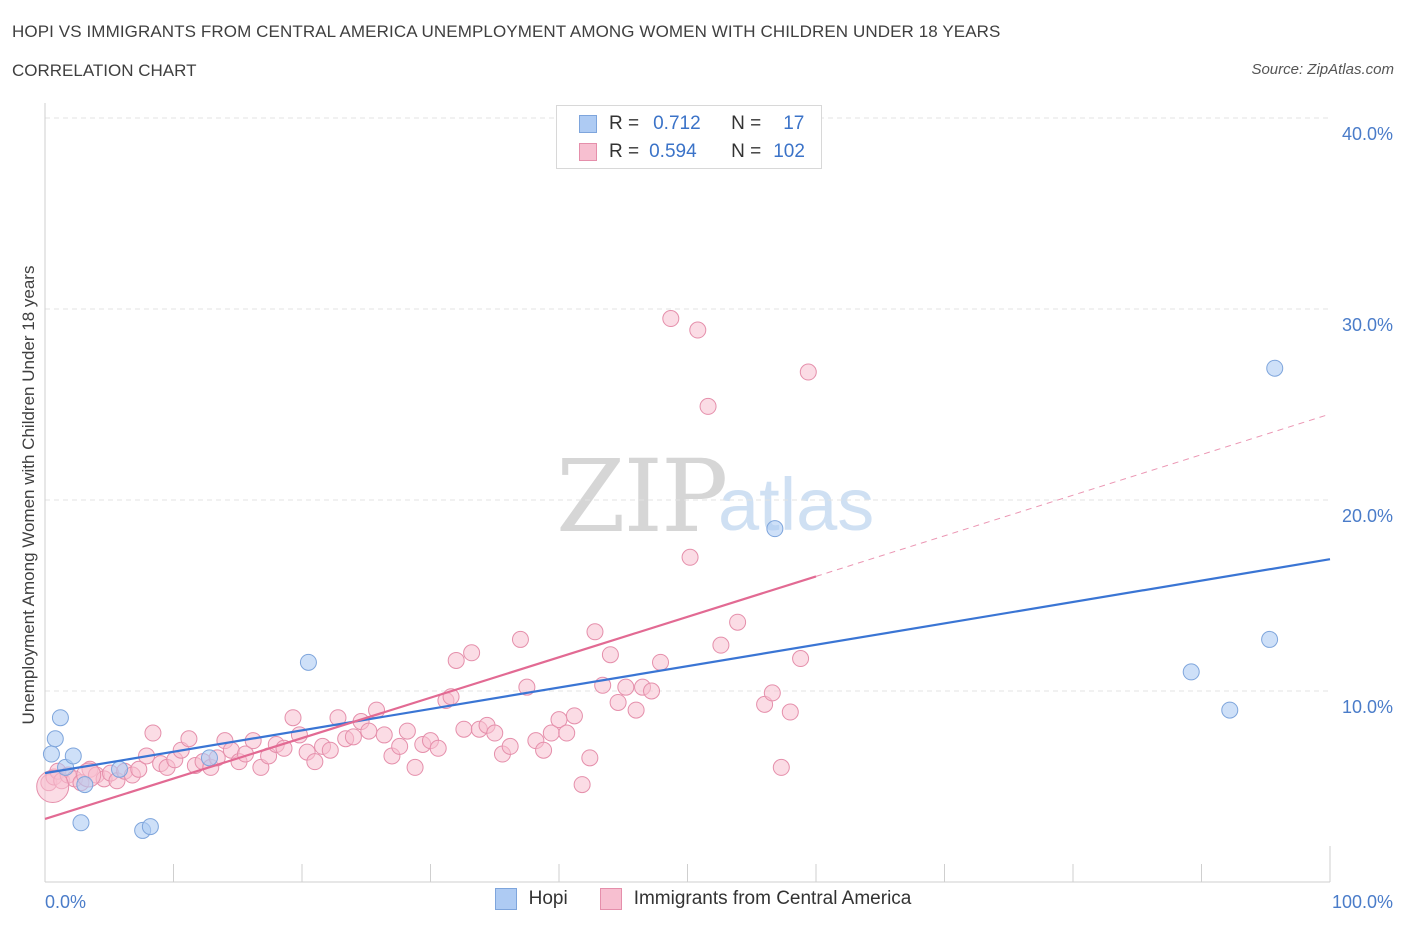  I want to click on legend-n-value: 17, so click(794, 123).